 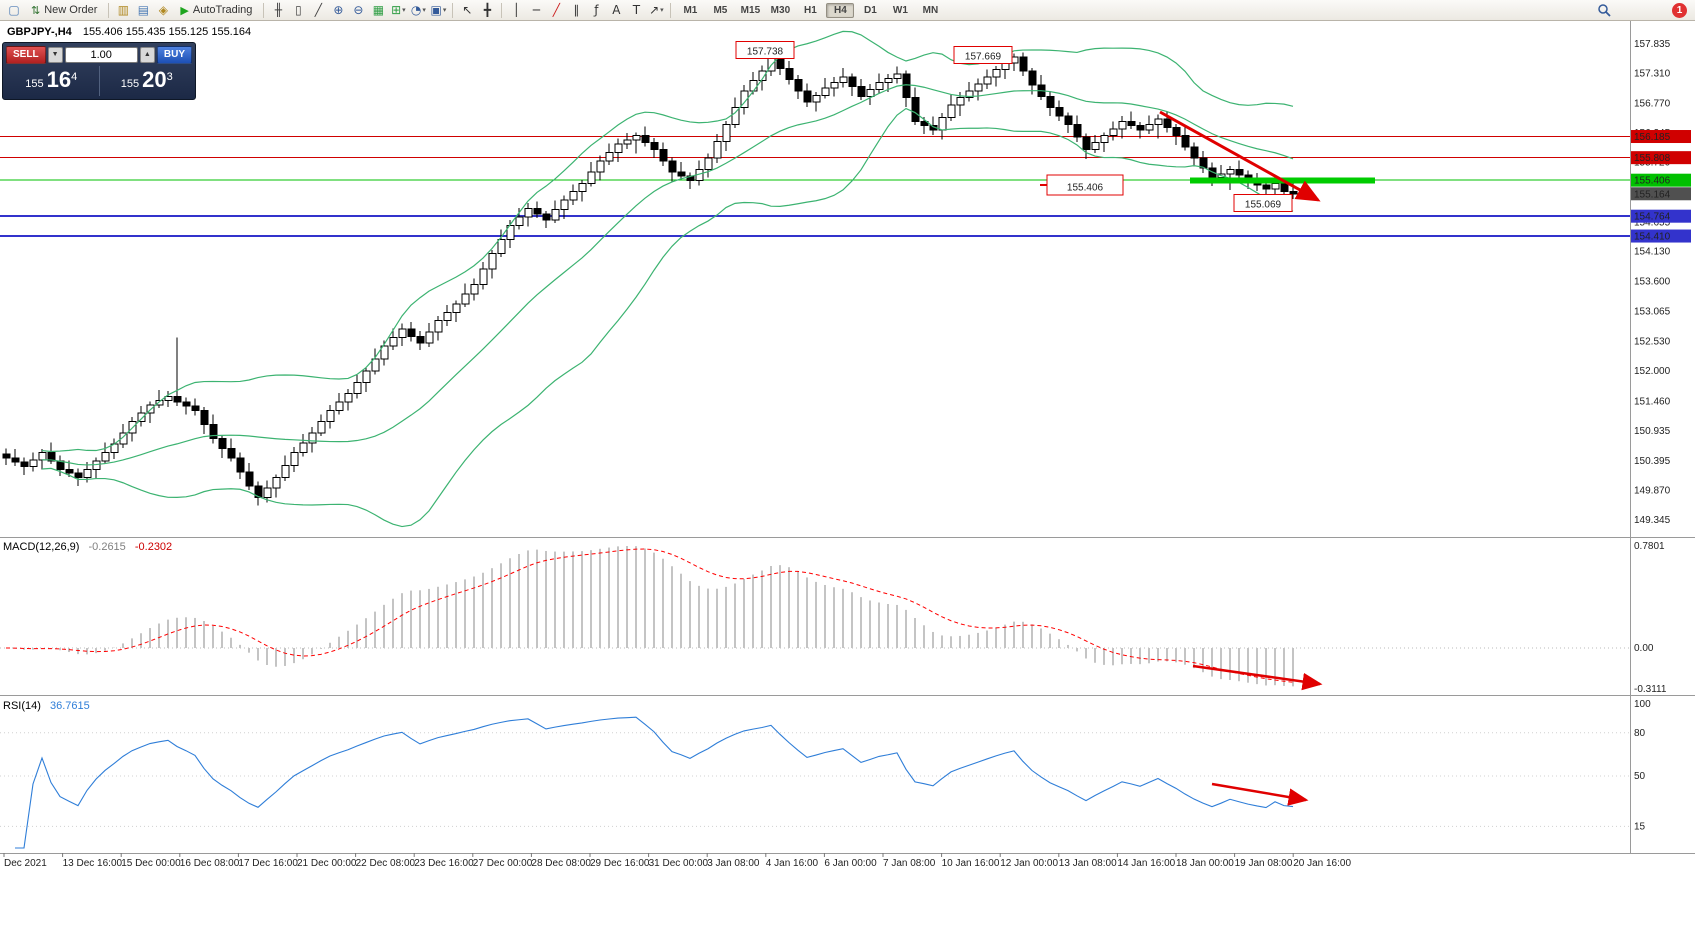 What do you see at coordinates (620, 863) in the screenshot?
I see `svg-text: 29 Dec 16:00` at bounding box center [620, 863].